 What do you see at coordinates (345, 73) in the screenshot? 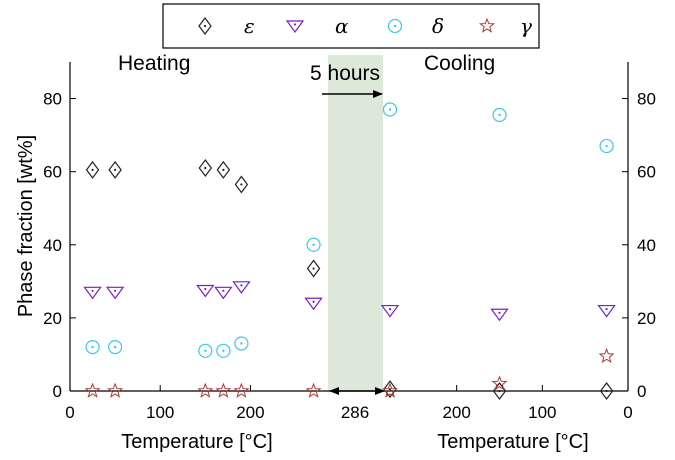
I see `hold-duration-label: 5 hours` at bounding box center [345, 73].